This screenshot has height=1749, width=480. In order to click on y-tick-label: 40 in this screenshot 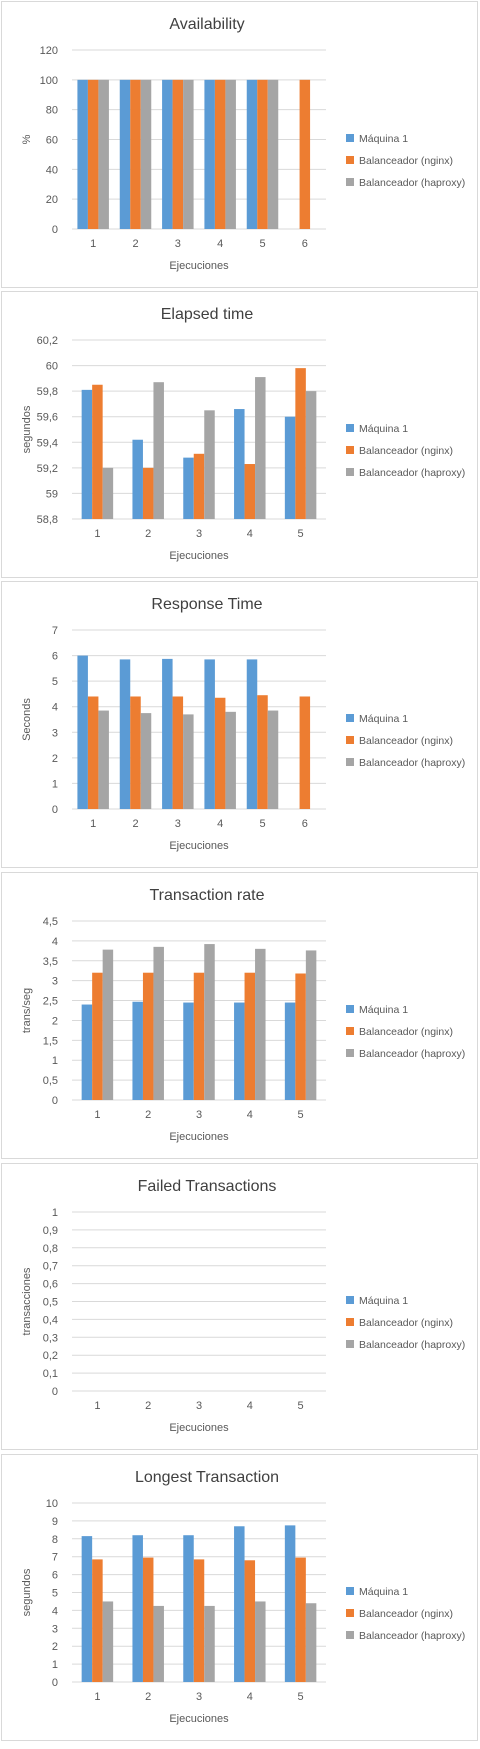, I will do `click(52, 170)`.